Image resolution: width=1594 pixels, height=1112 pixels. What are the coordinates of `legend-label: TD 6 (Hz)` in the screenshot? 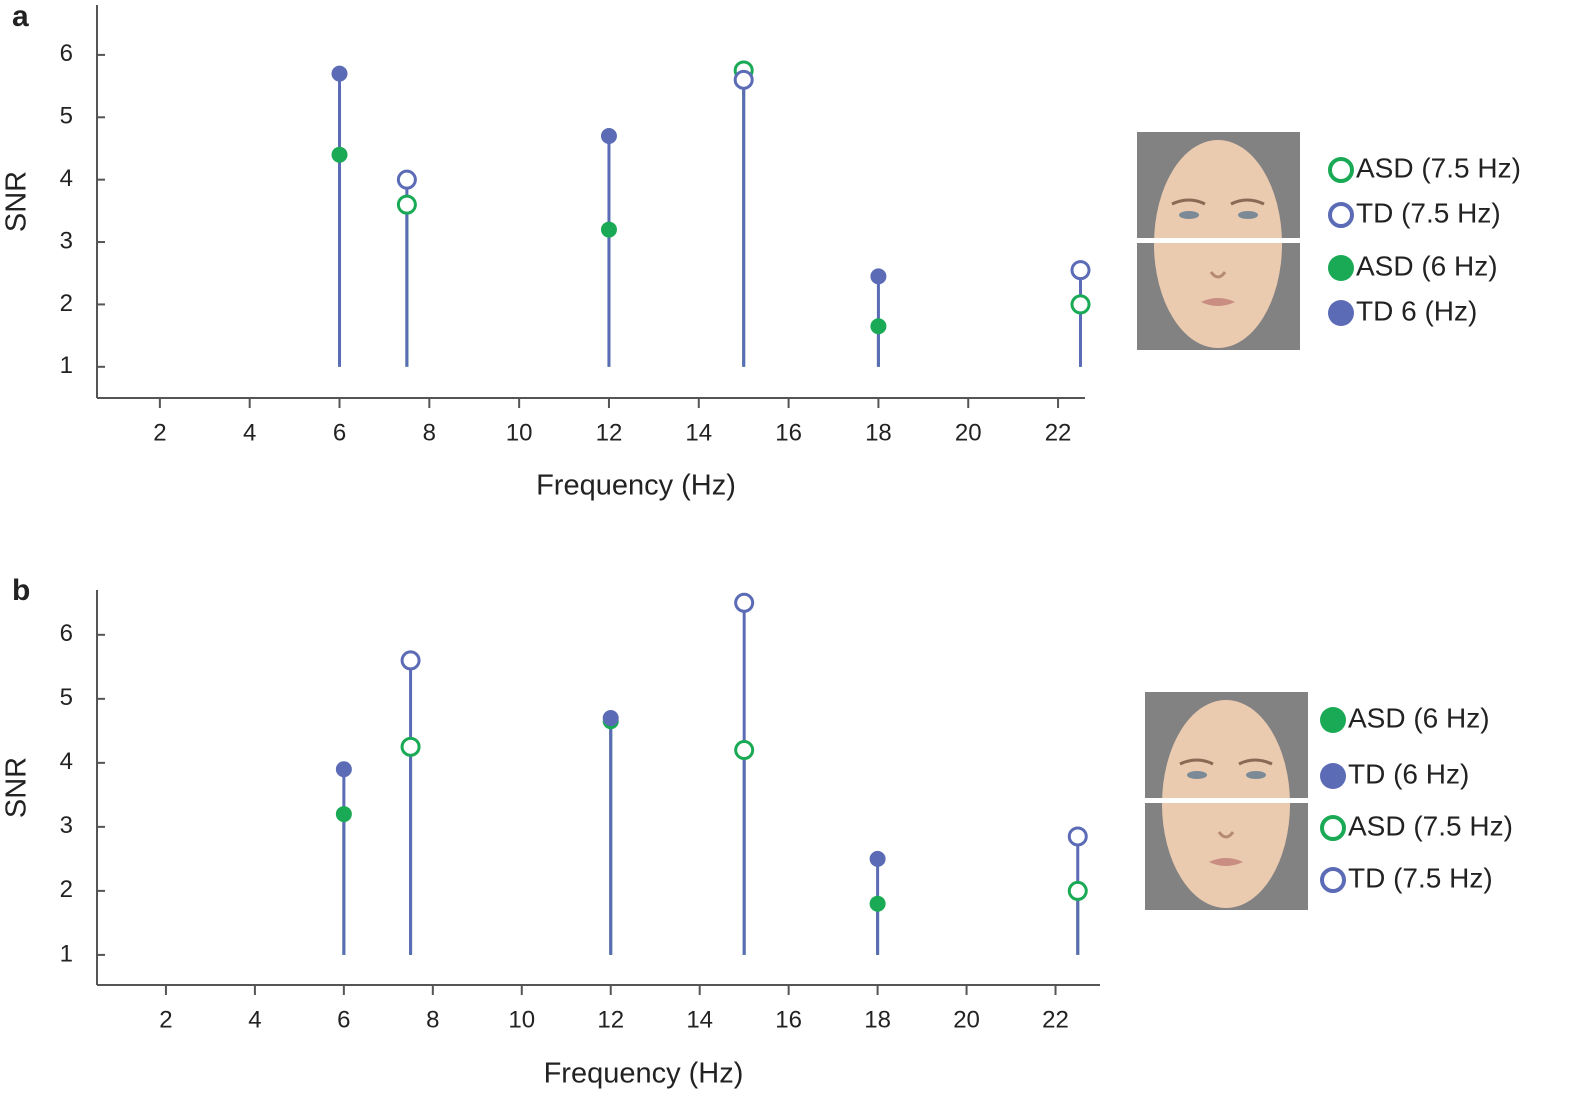 It's located at (1416, 310).